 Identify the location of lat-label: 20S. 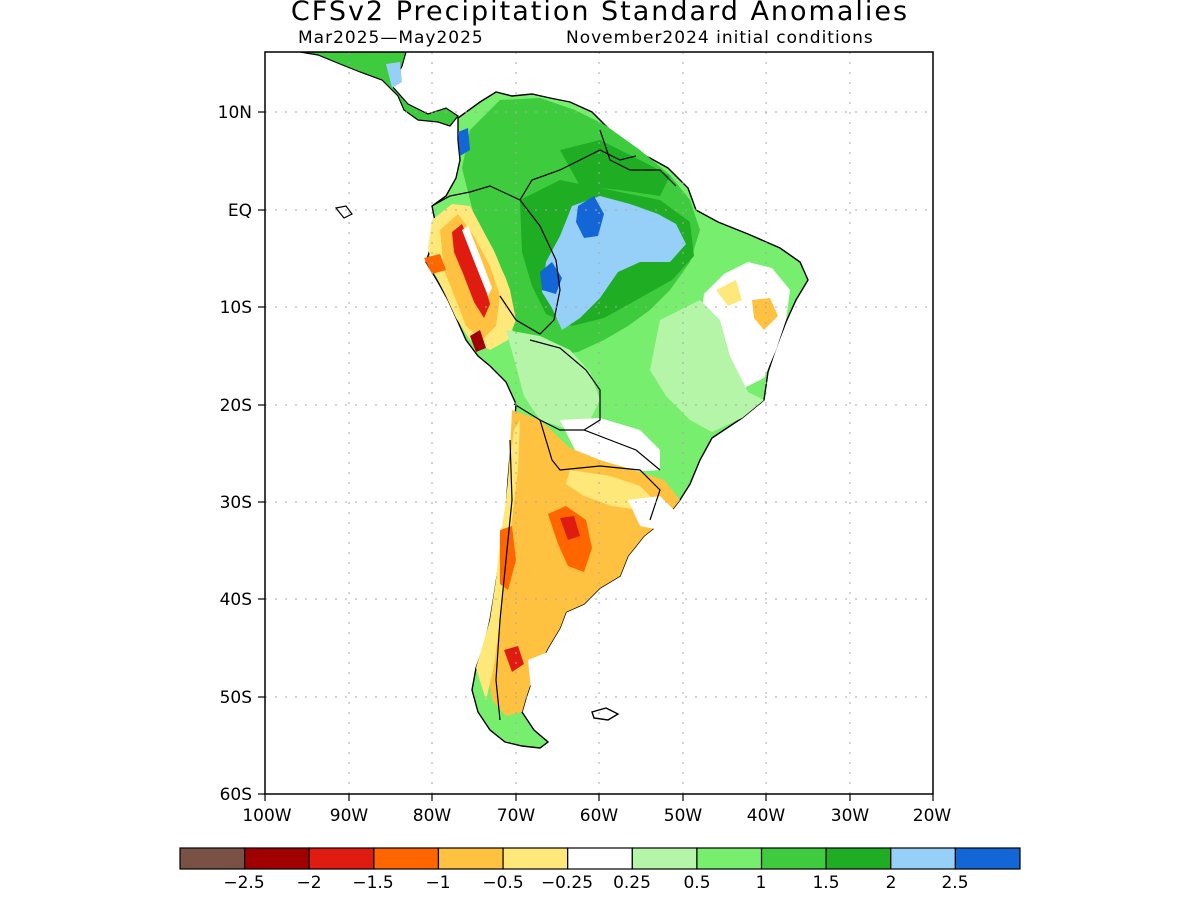
(236, 406).